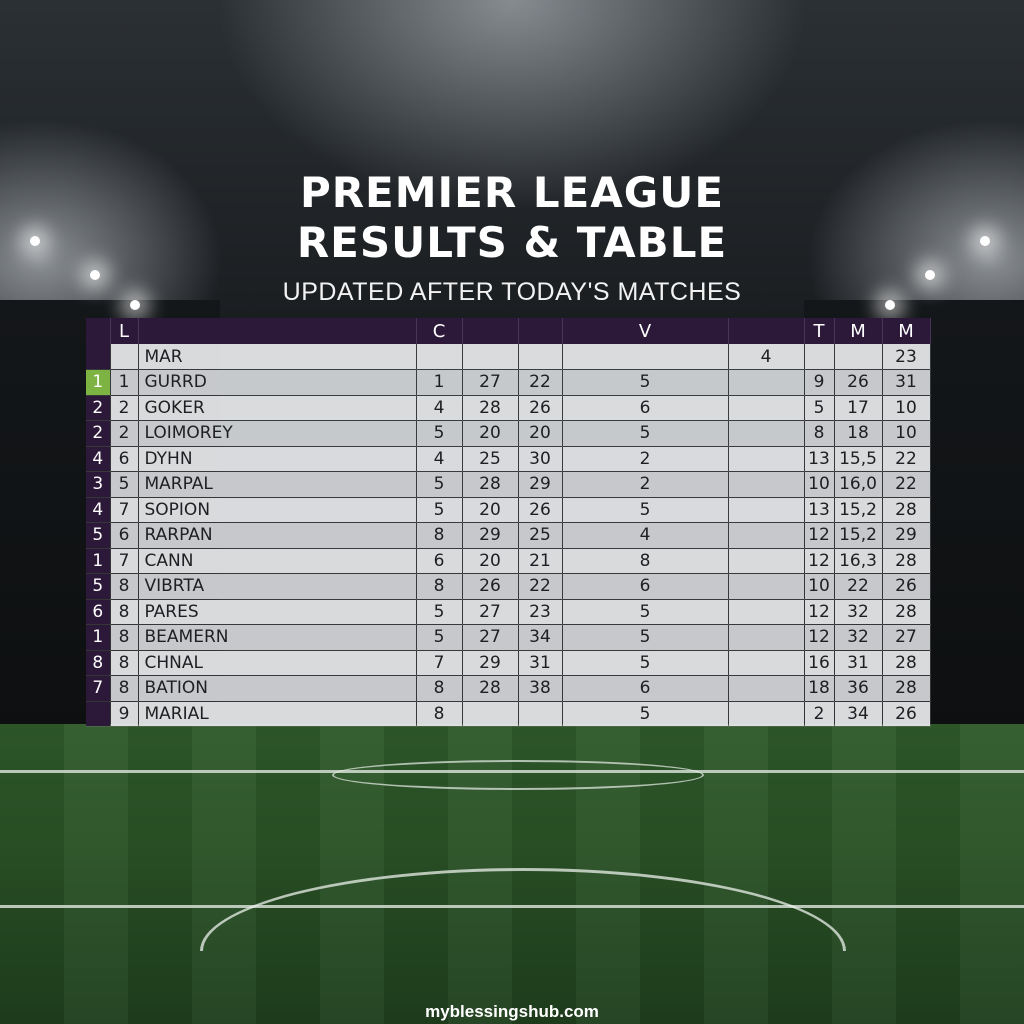 Image resolution: width=1024 pixels, height=1024 pixels. I want to click on stat-cell: 31, so click(540, 663).